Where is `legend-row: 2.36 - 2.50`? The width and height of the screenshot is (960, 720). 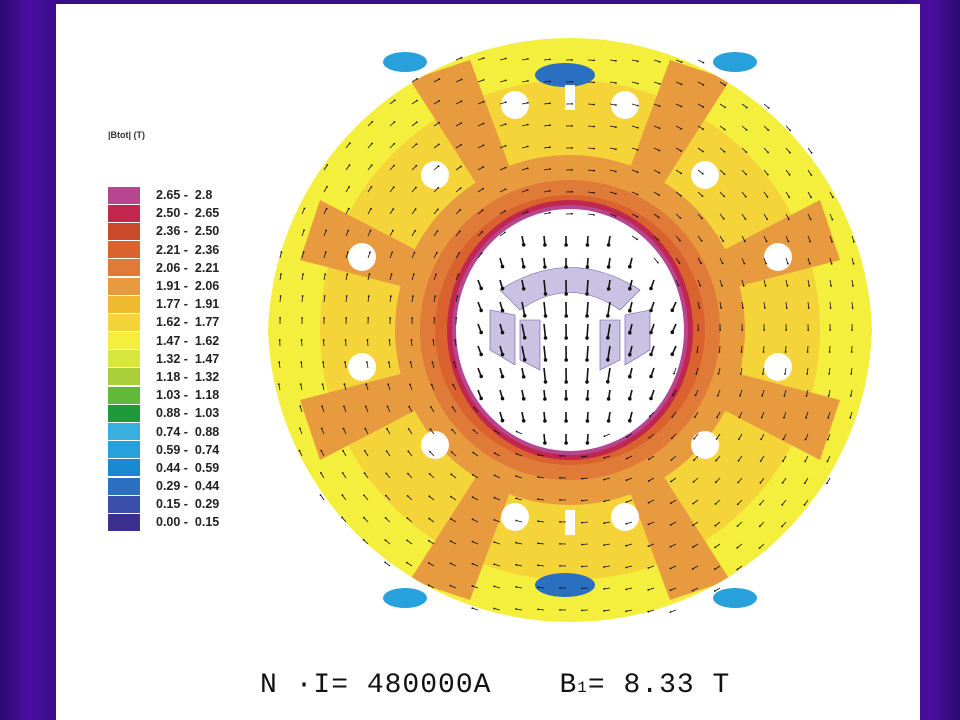 legend-row: 2.36 - 2.50 is located at coordinates (188, 231).